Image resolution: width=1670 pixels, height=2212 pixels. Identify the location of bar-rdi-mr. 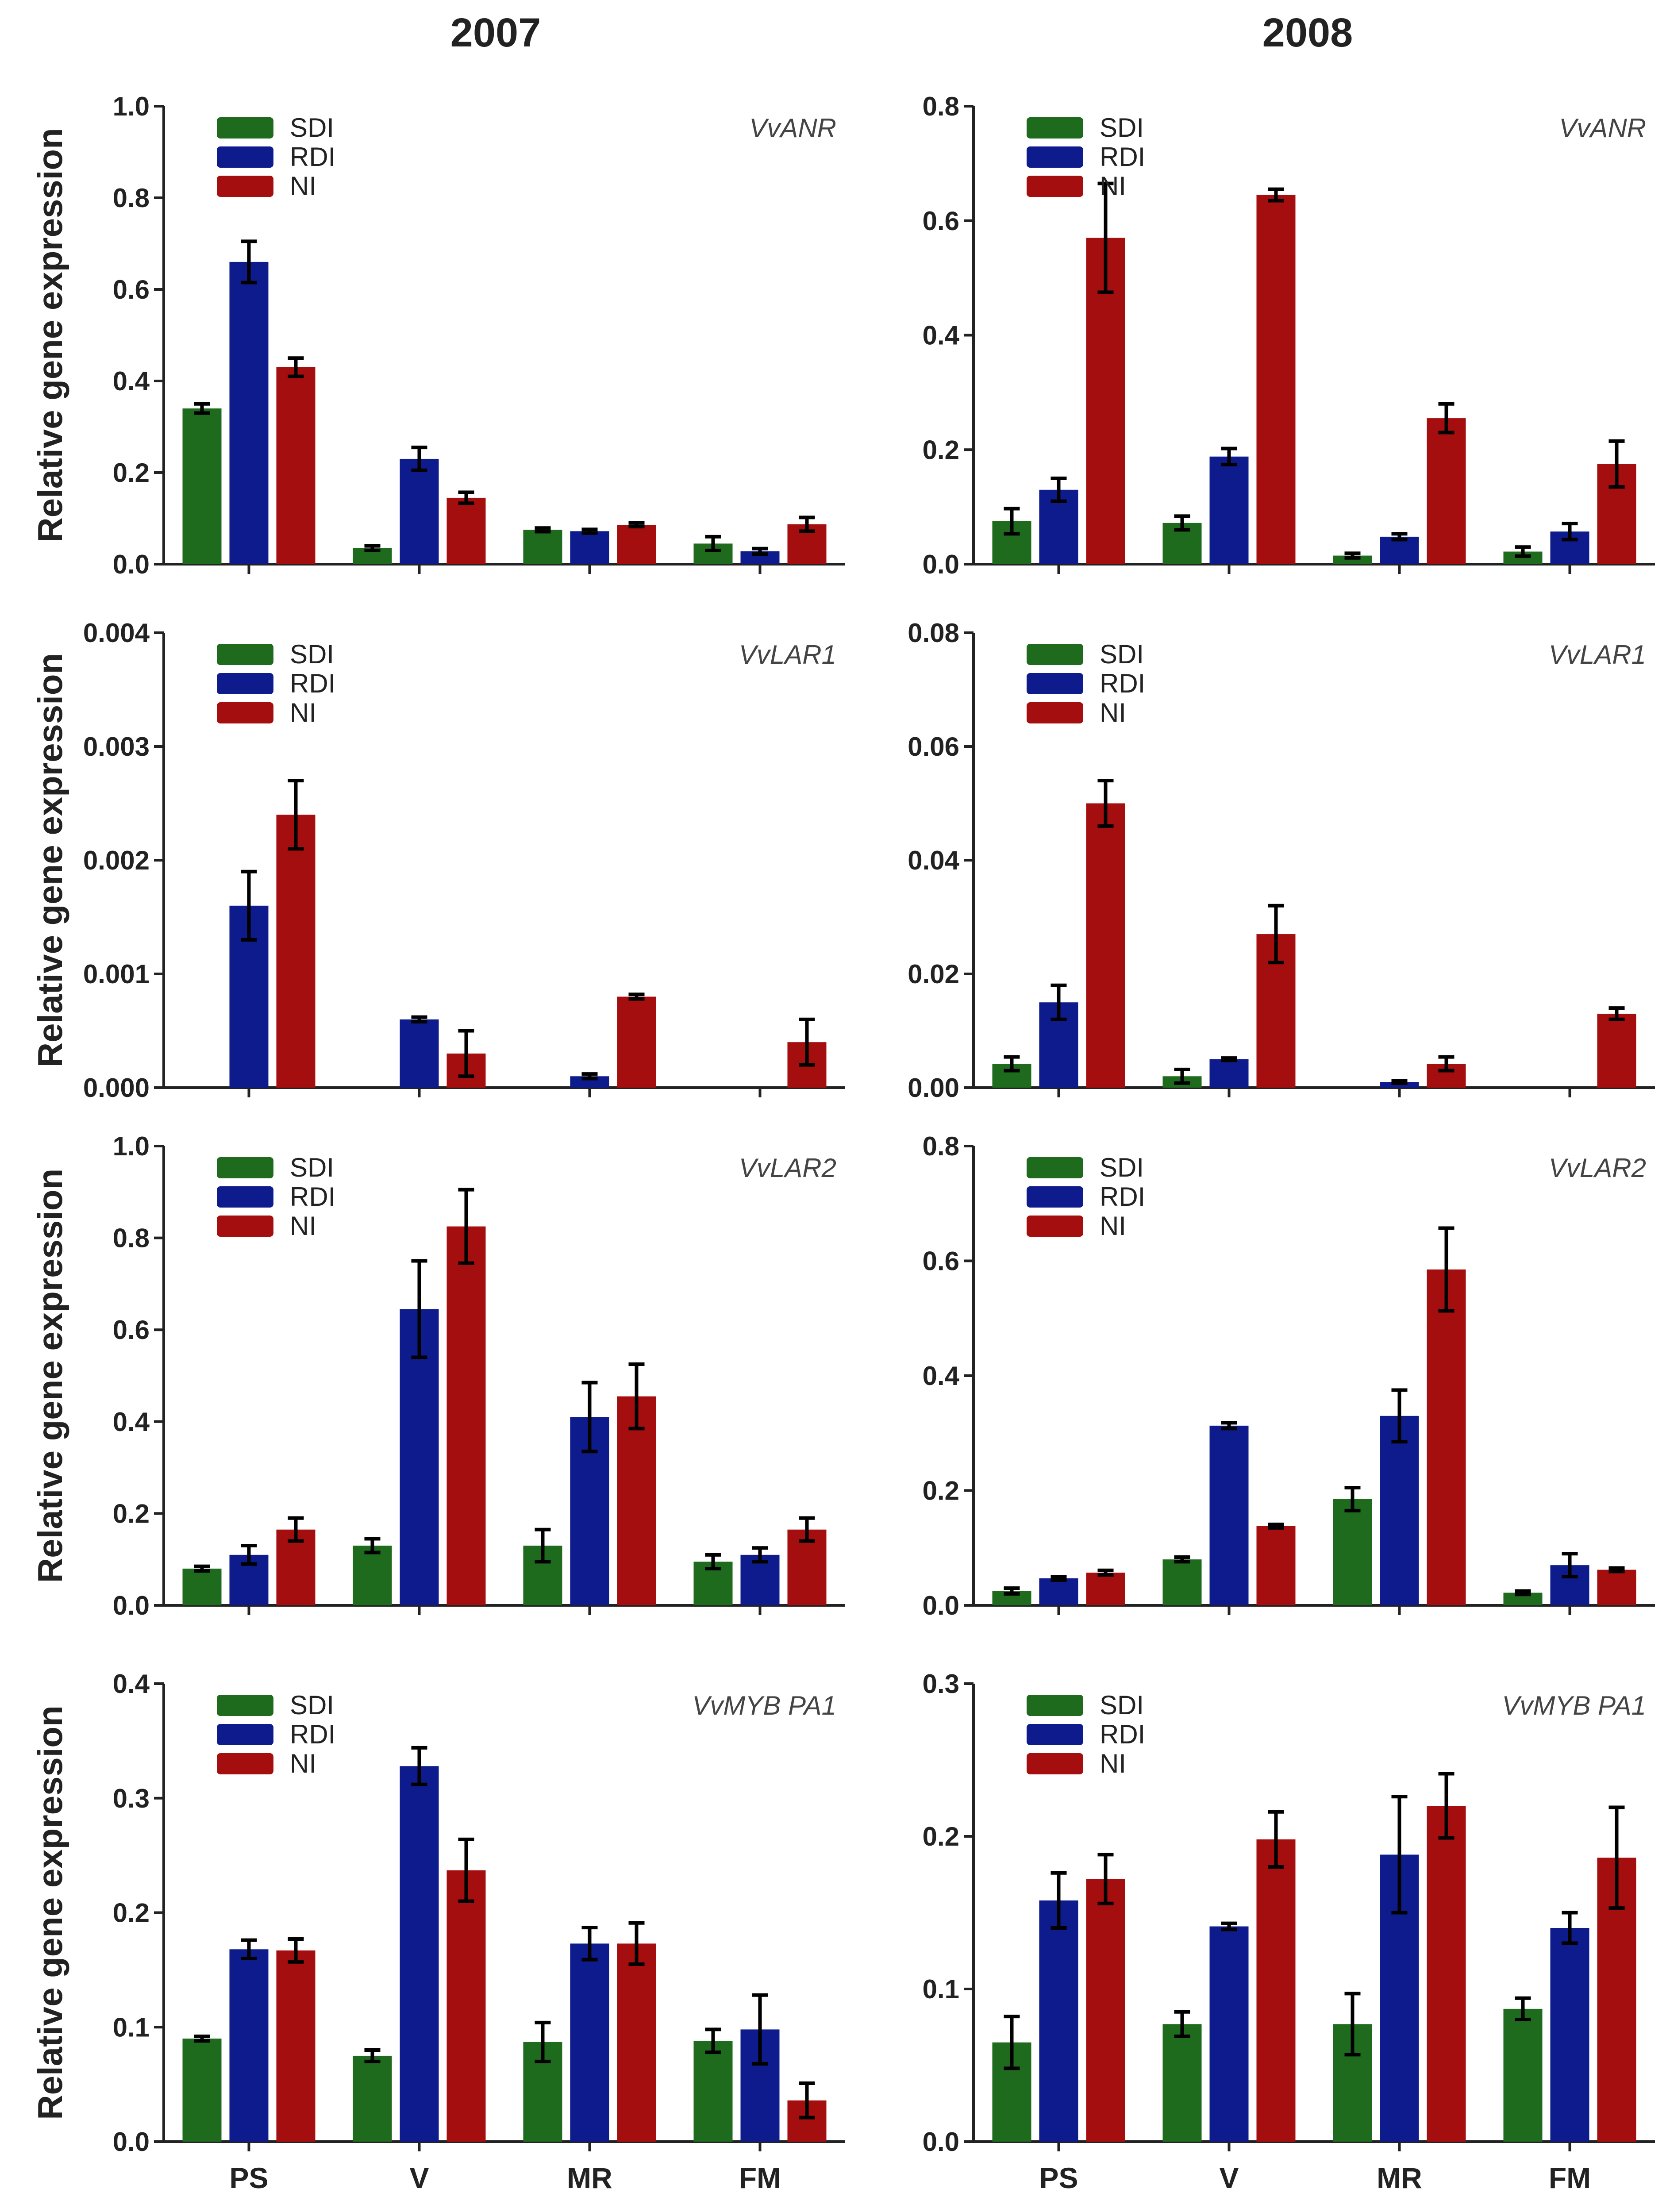
(589, 547).